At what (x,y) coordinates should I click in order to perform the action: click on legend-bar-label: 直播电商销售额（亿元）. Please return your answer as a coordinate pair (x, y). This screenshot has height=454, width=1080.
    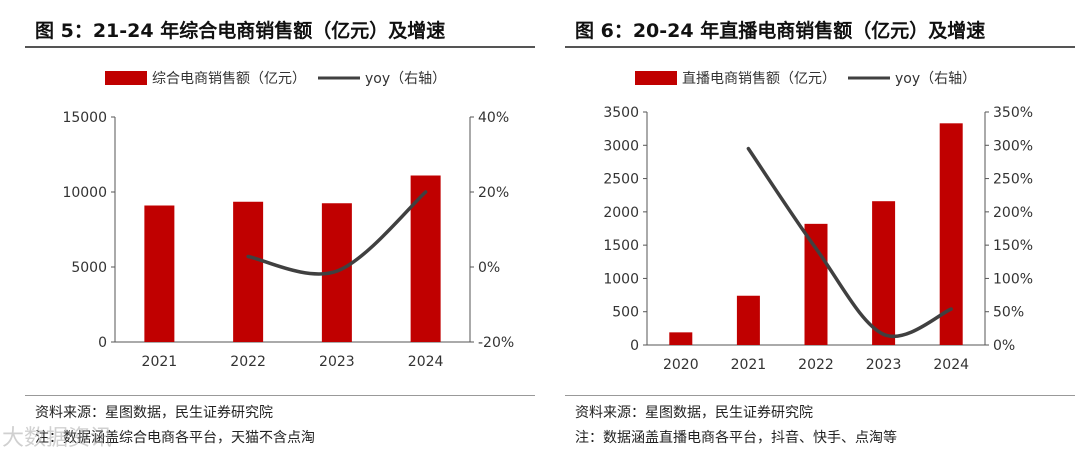
    Looking at the image, I should click on (759, 78).